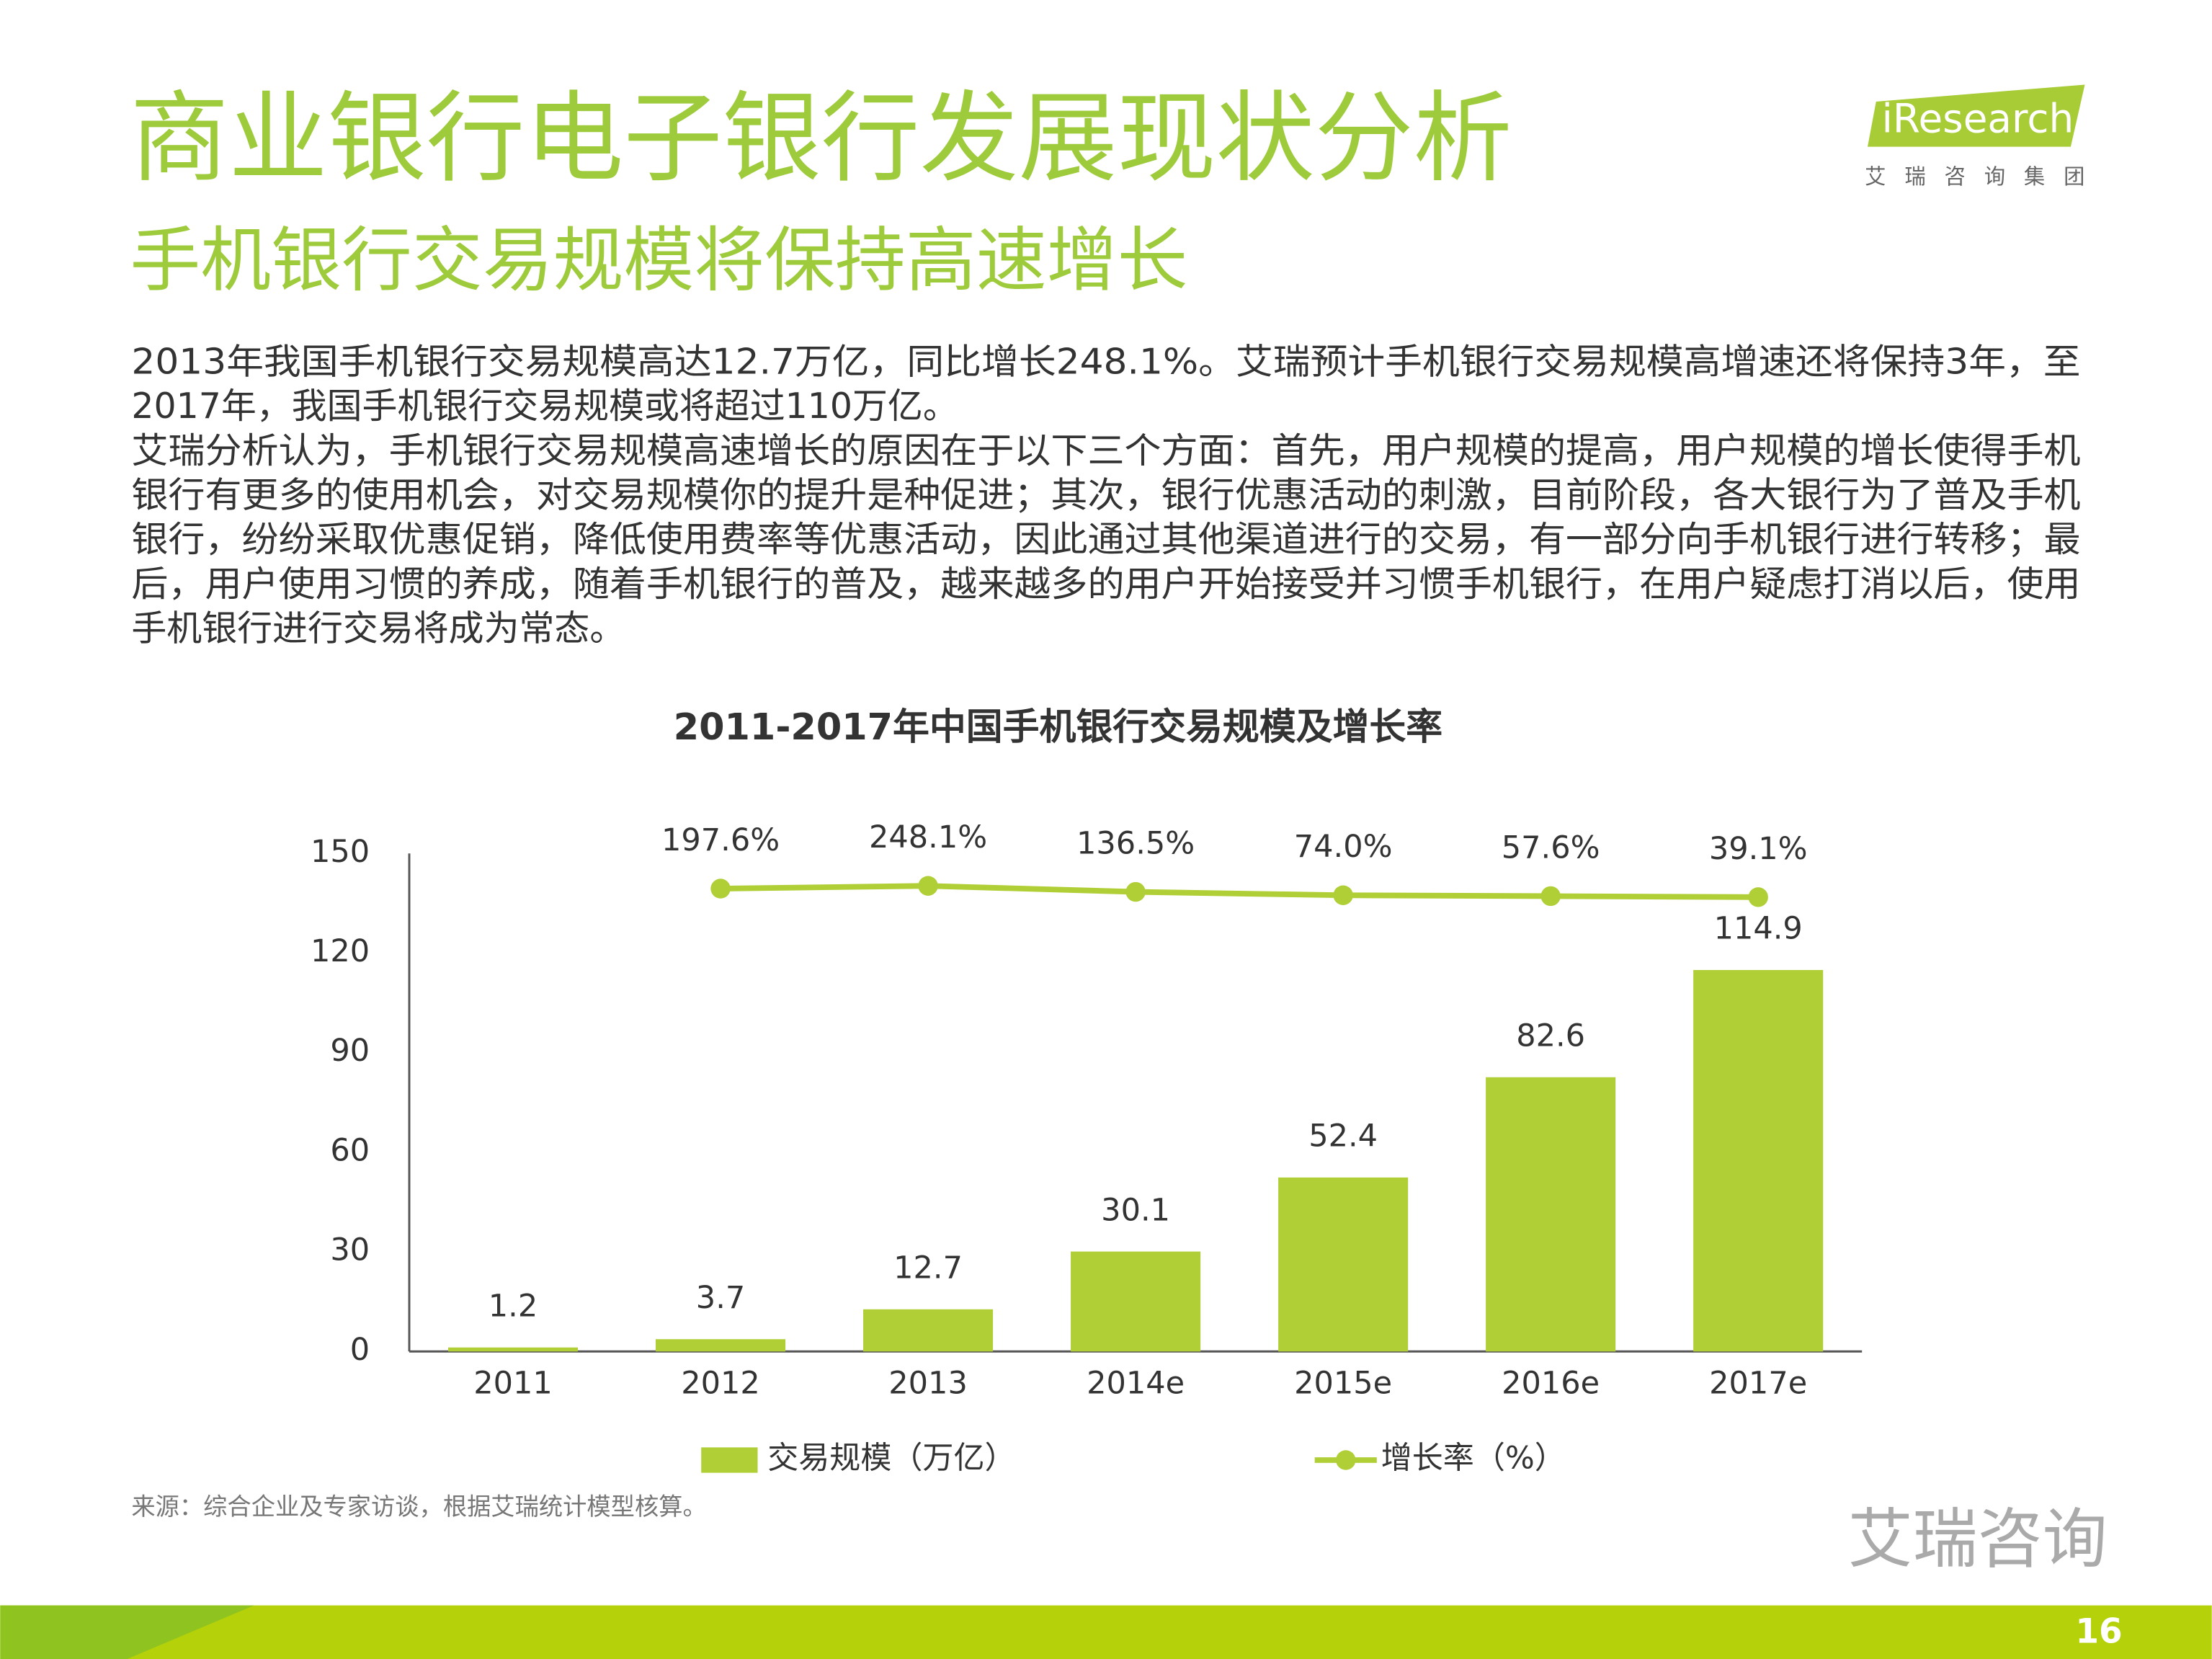  What do you see at coordinates (360, 1350) in the screenshot?
I see `y-tick-label: 0` at bounding box center [360, 1350].